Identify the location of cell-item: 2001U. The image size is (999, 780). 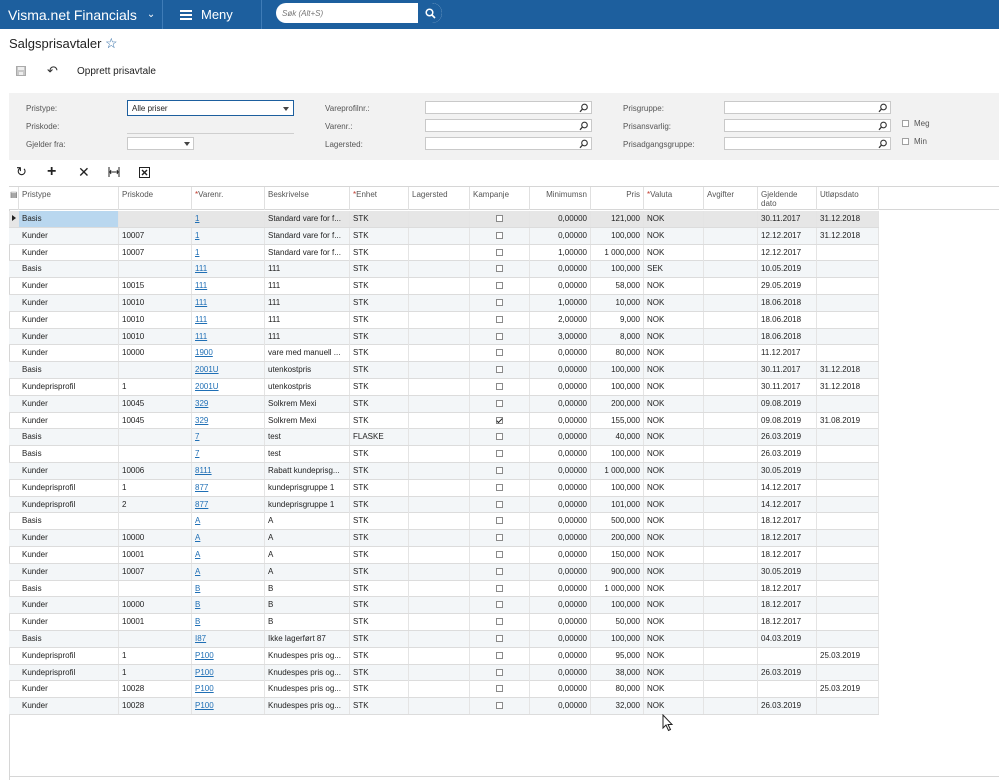
(228, 370).